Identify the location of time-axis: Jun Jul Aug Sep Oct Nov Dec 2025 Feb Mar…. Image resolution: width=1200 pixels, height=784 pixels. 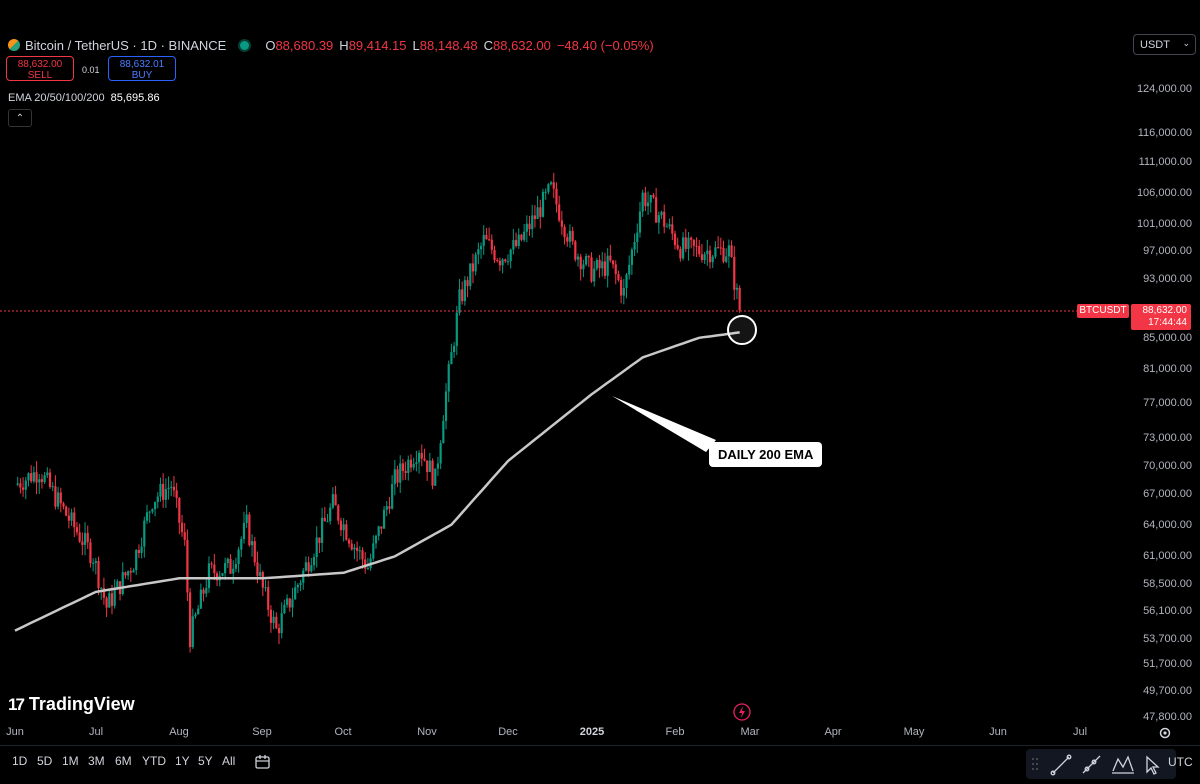
(550, 734).